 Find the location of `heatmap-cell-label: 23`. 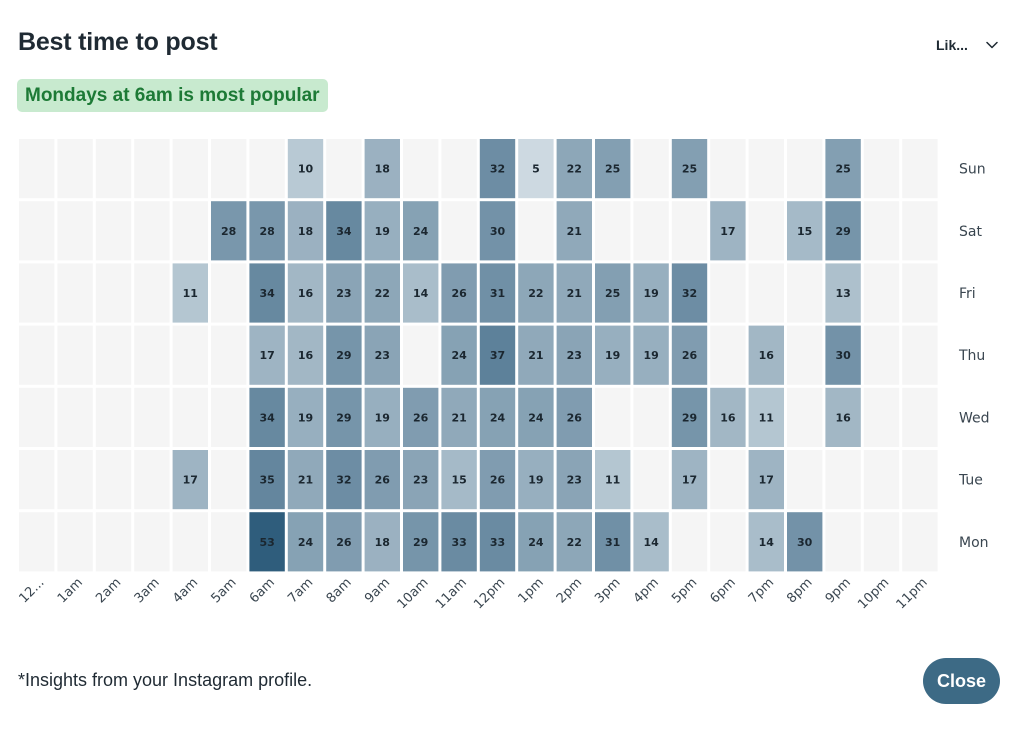

heatmap-cell-label: 23 is located at coordinates (420, 480).